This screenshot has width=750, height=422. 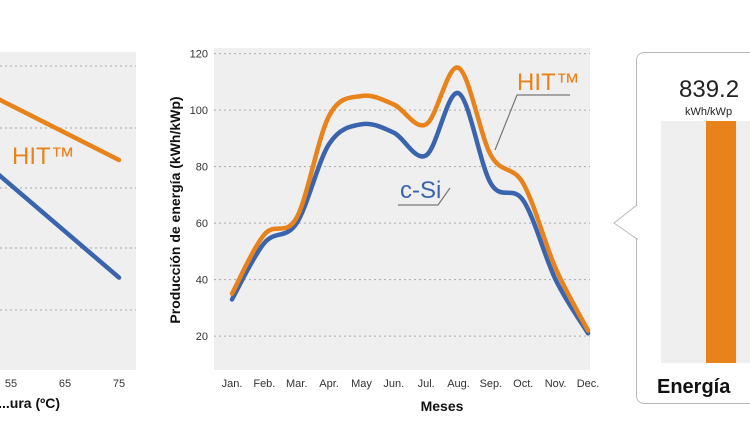 I want to click on annual-energy-callout: 839.2 kWh/kWp Energía, so click(x=693, y=228).